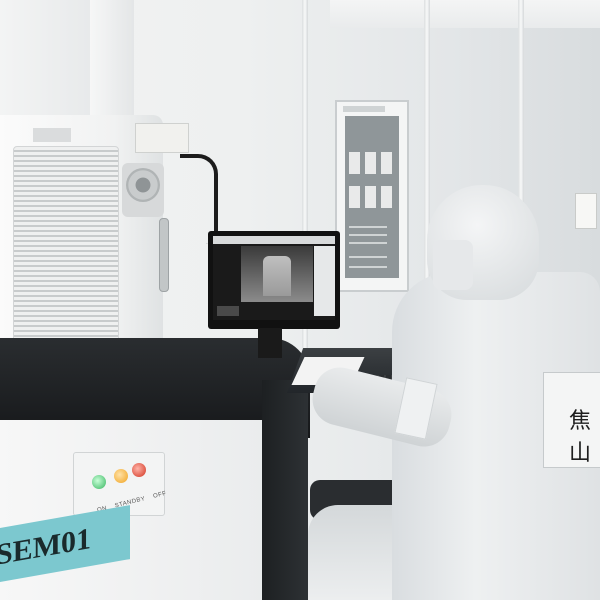 The image size is (600, 600). What do you see at coordinates (66, 252) in the screenshot?
I see `chamber-vent-grille` at bounding box center [66, 252].